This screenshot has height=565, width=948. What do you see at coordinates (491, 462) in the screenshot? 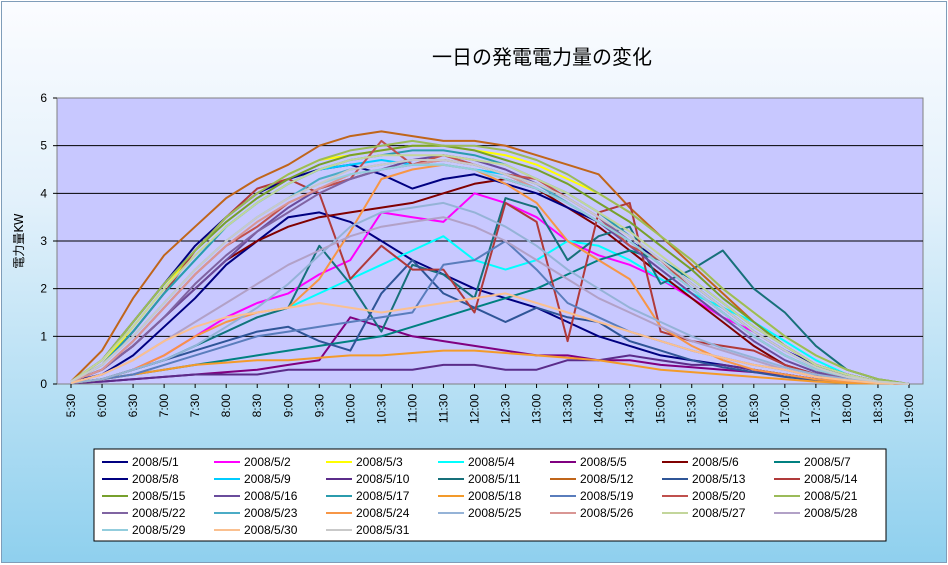
I see `legend-label: 2008/5/4` at bounding box center [491, 462].